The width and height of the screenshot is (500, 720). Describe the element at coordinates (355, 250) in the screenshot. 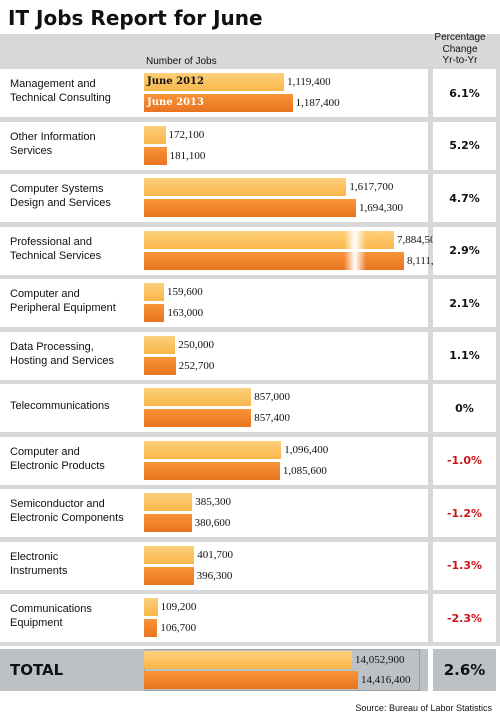

I see `axis-break-marker` at that location.